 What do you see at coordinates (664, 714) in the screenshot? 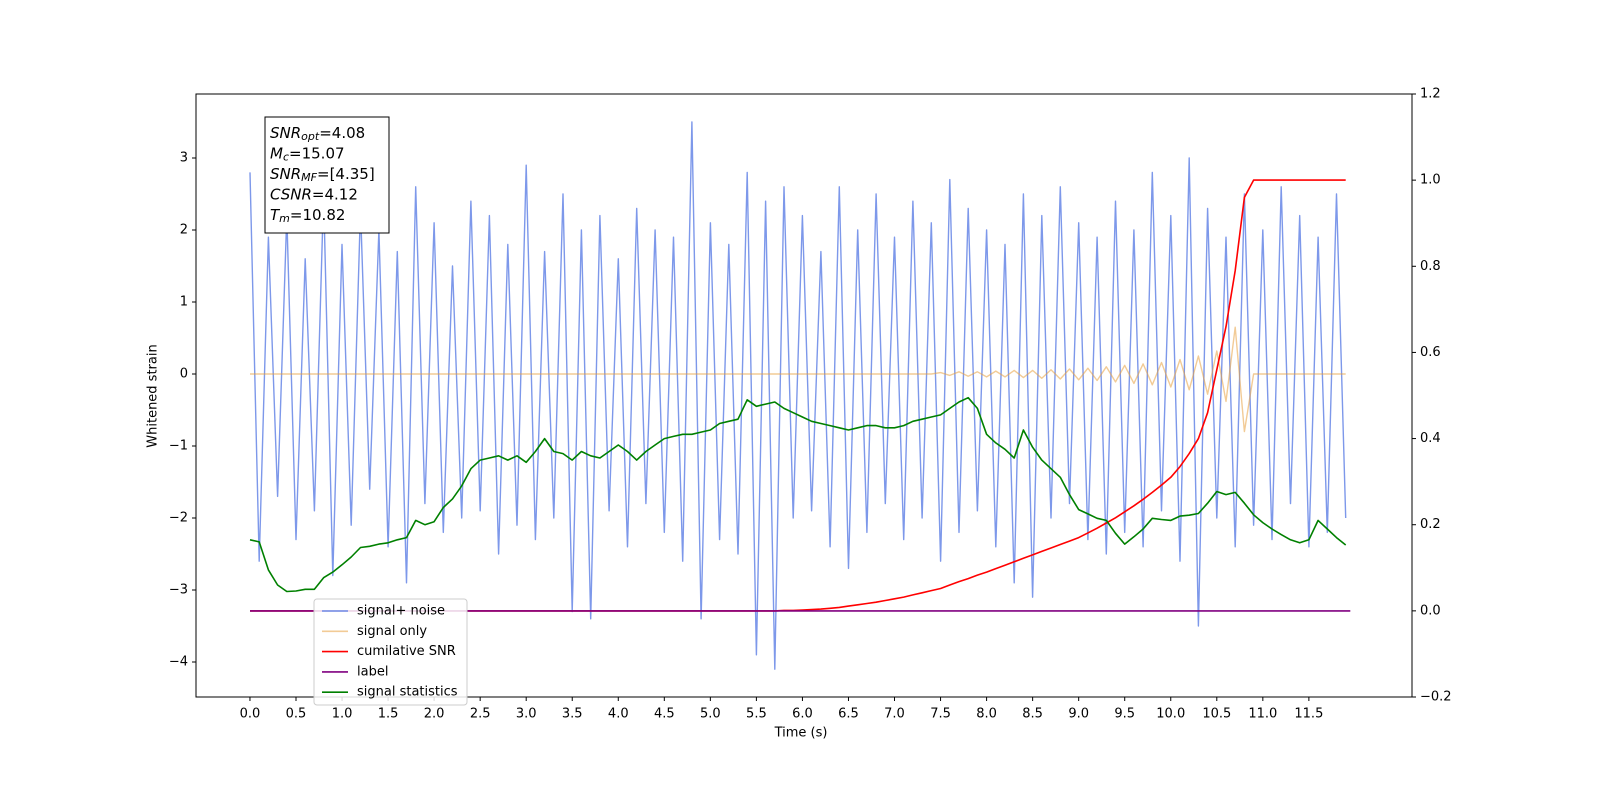
I see `x-tick-label: 4.5` at bounding box center [664, 714].